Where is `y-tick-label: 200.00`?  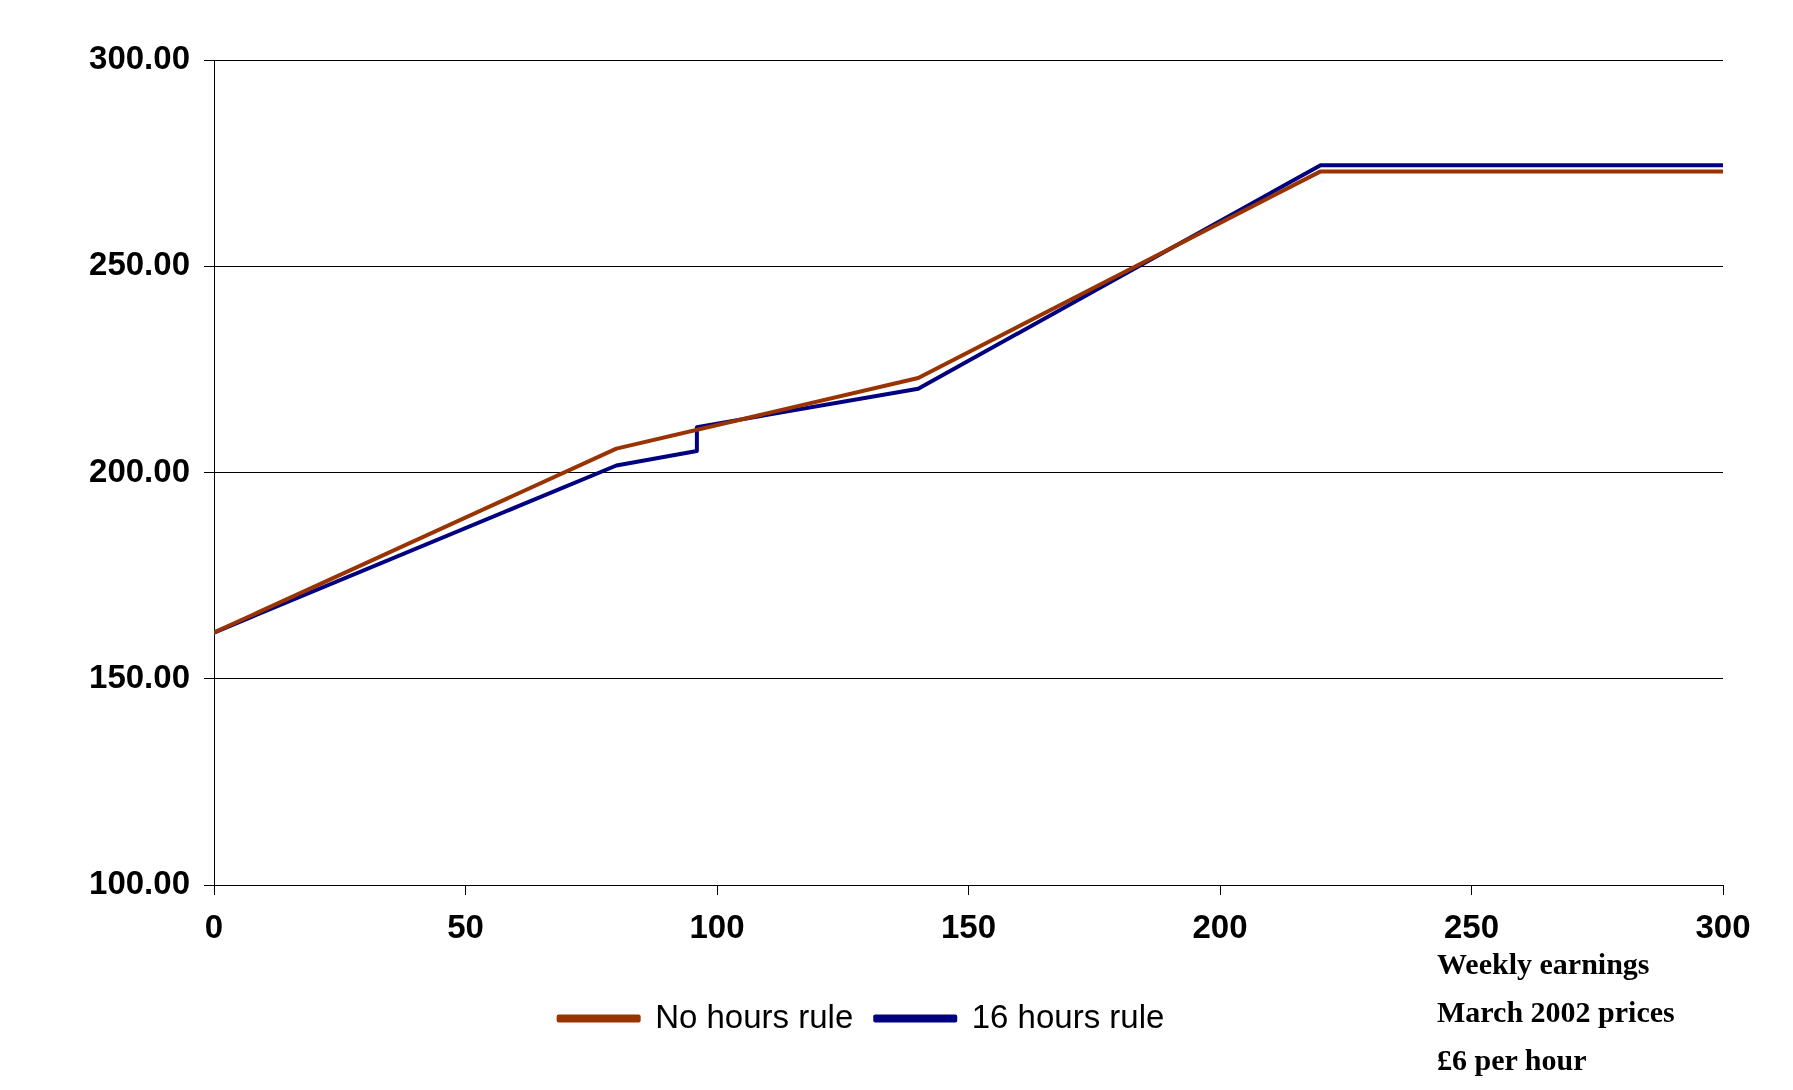 y-tick-label: 200.00 is located at coordinates (139, 470).